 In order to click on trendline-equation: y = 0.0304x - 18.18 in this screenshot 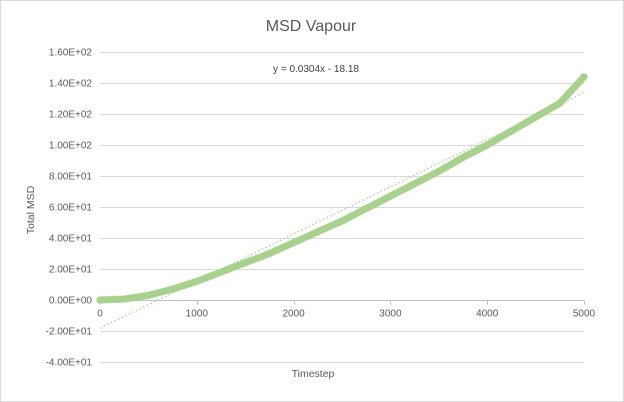, I will do `click(316, 69)`.